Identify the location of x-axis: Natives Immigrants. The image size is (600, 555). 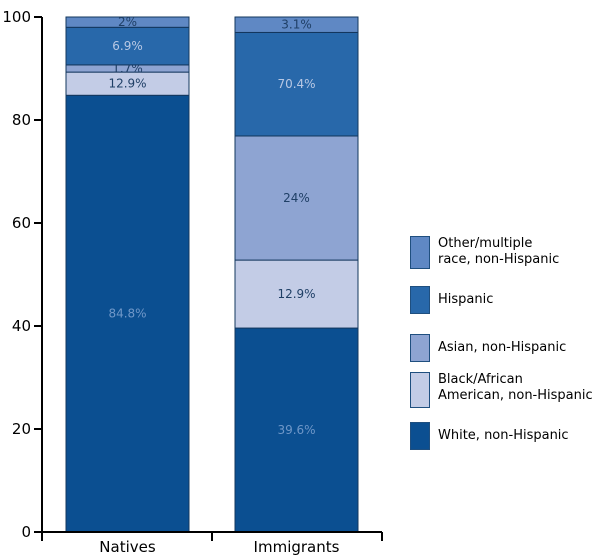
(212, 543).